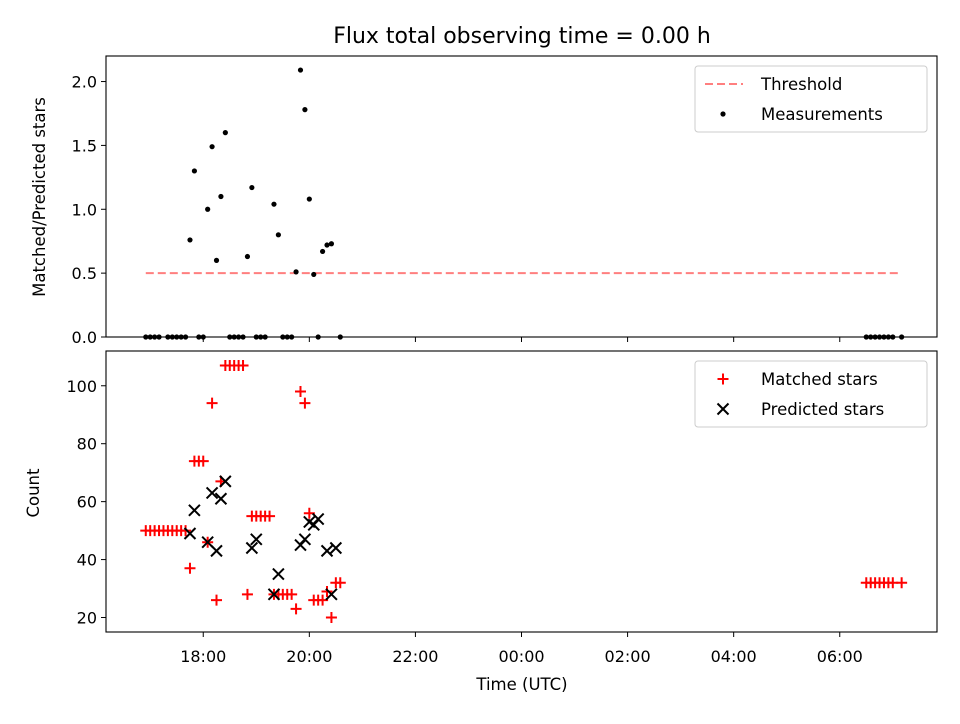  What do you see at coordinates (87, 618) in the screenshot?
I see `bottom-ytick-label: 20` at bounding box center [87, 618].